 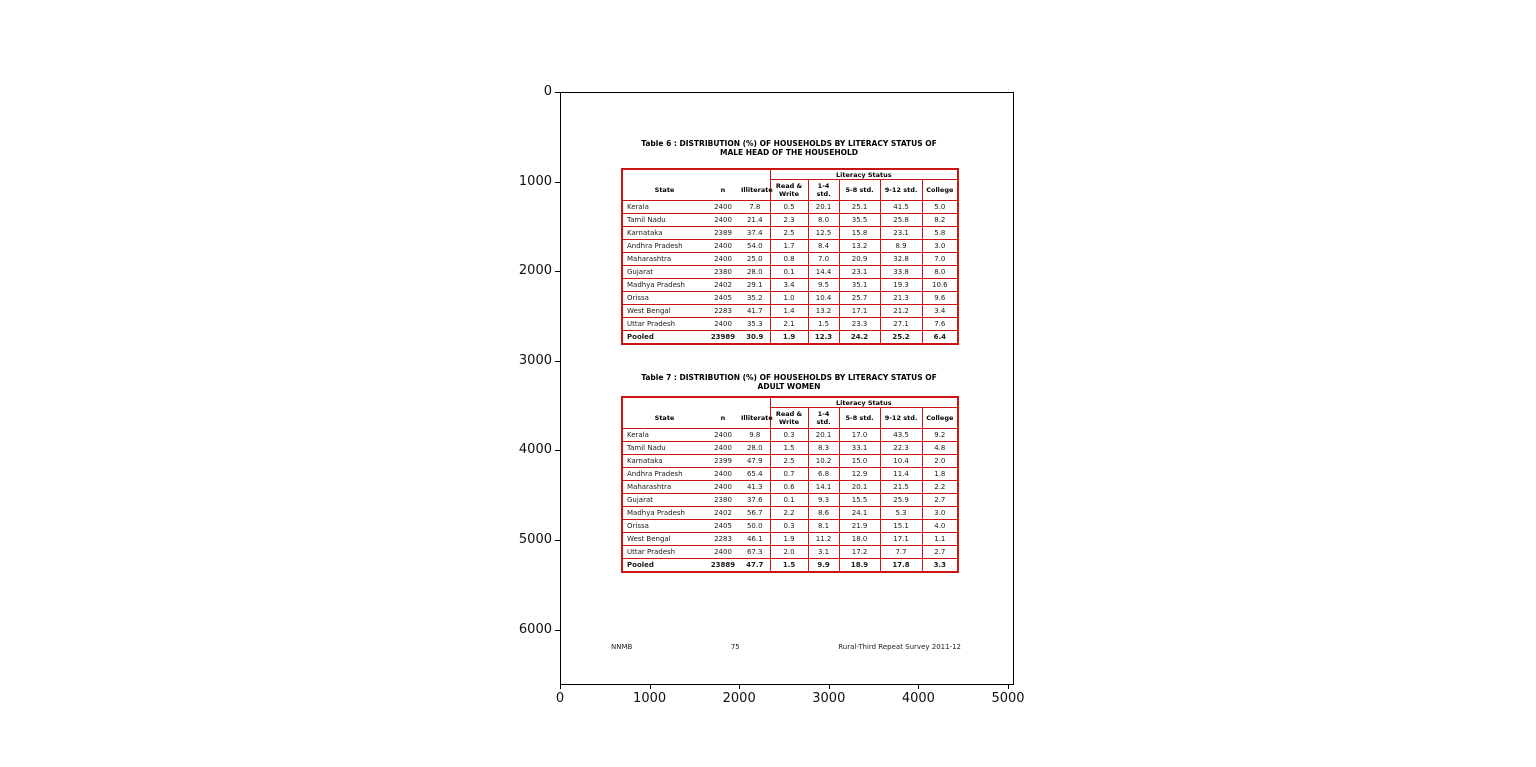 What do you see at coordinates (940, 337) in the screenshot?
I see `value-cell: 6.4` at bounding box center [940, 337].